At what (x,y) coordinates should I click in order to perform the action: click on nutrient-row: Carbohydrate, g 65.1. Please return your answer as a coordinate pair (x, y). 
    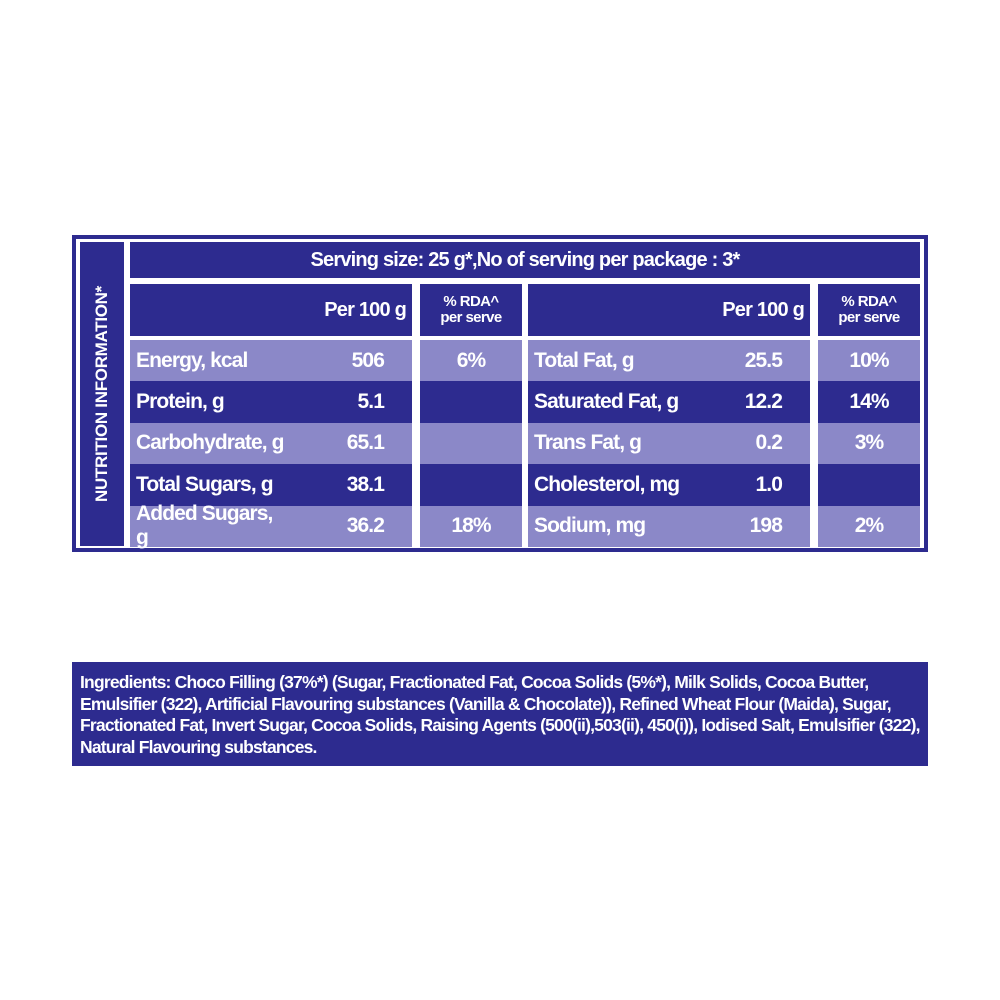
    Looking at the image, I should click on (271, 443).